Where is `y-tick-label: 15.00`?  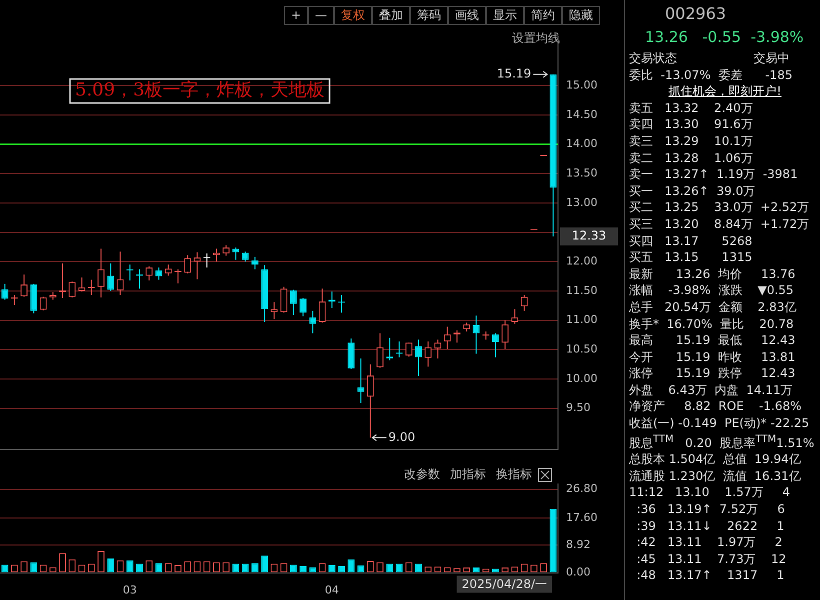 y-tick-label: 15.00 is located at coordinates (582, 85).